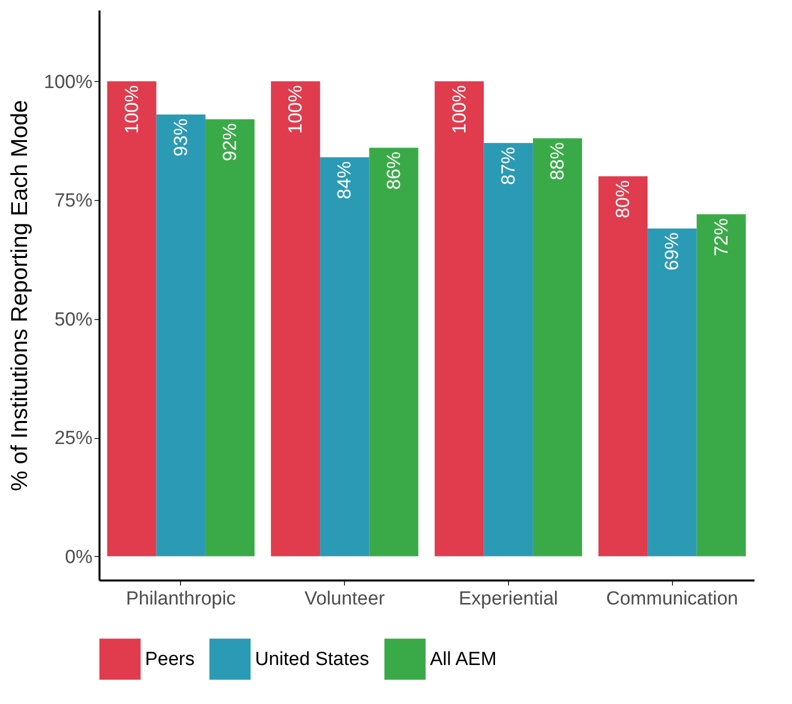 The width and height of the screenshot is (792, 704). What do you see at coordinates (79, 557) in the screenshot?
I see `y-tick-label: 0%` at bounding box center [79, 557].